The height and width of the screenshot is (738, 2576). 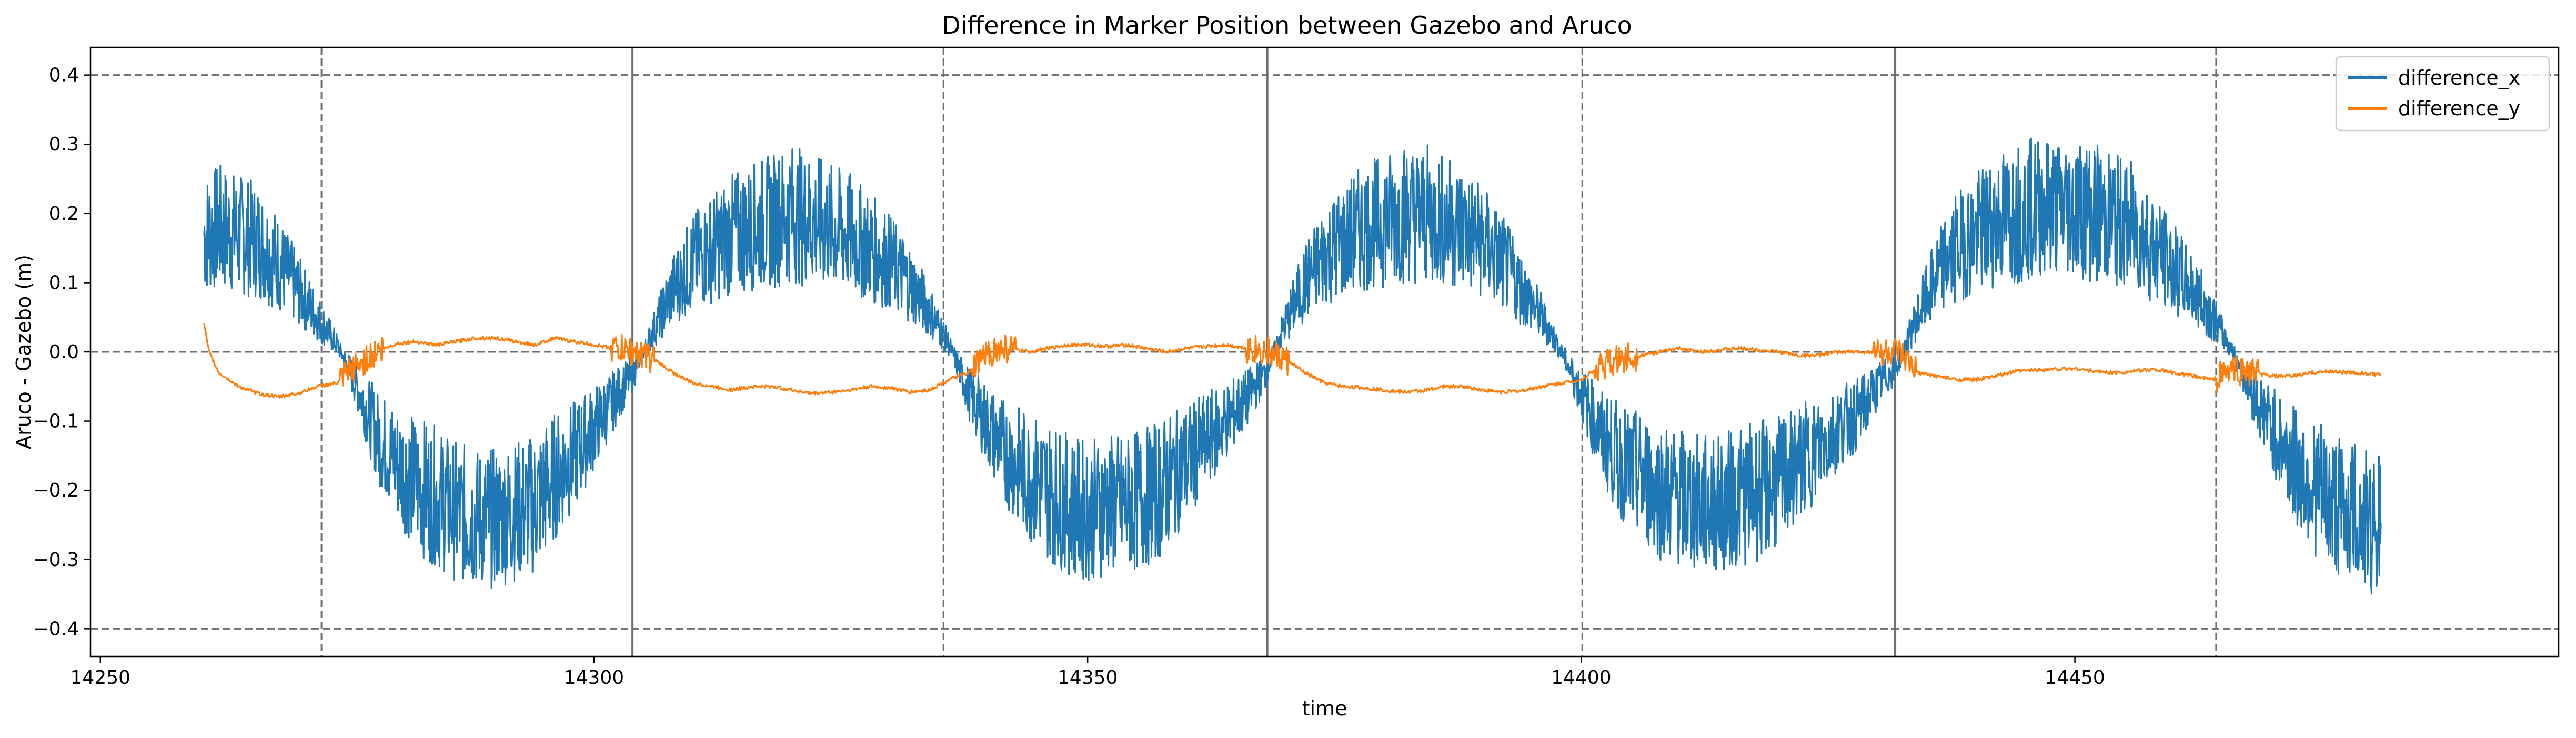 I want to click on x-axis-label: time, so click(x=1325, y=708).